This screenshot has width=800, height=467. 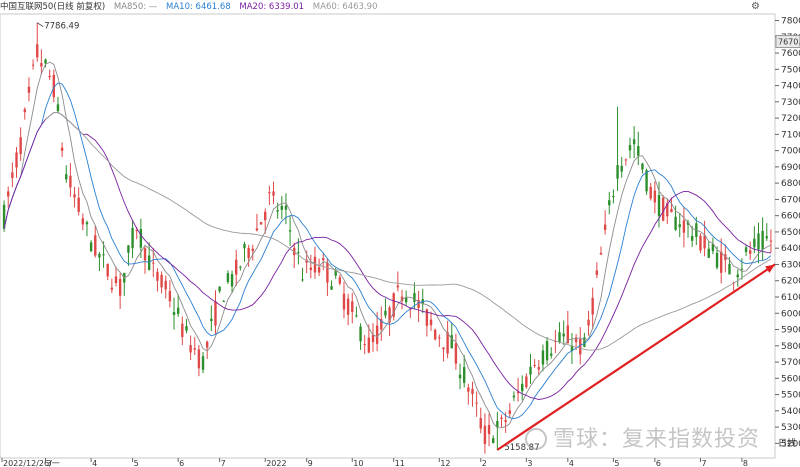 I want to click on legend-ma60: MA60: 6463.90, so click(x=345, y=7).